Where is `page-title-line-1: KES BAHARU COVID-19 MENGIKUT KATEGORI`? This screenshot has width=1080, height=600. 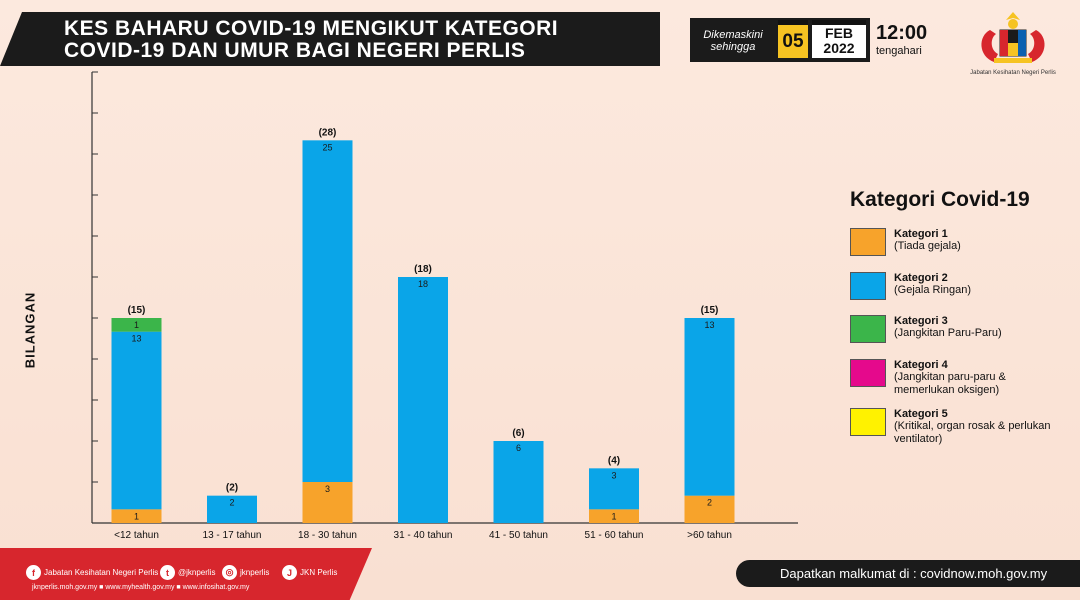
page-title-line-1: KES BAHARU COVID-19 MENGIKUT KATEGORI is located at coordinates (311, 28).